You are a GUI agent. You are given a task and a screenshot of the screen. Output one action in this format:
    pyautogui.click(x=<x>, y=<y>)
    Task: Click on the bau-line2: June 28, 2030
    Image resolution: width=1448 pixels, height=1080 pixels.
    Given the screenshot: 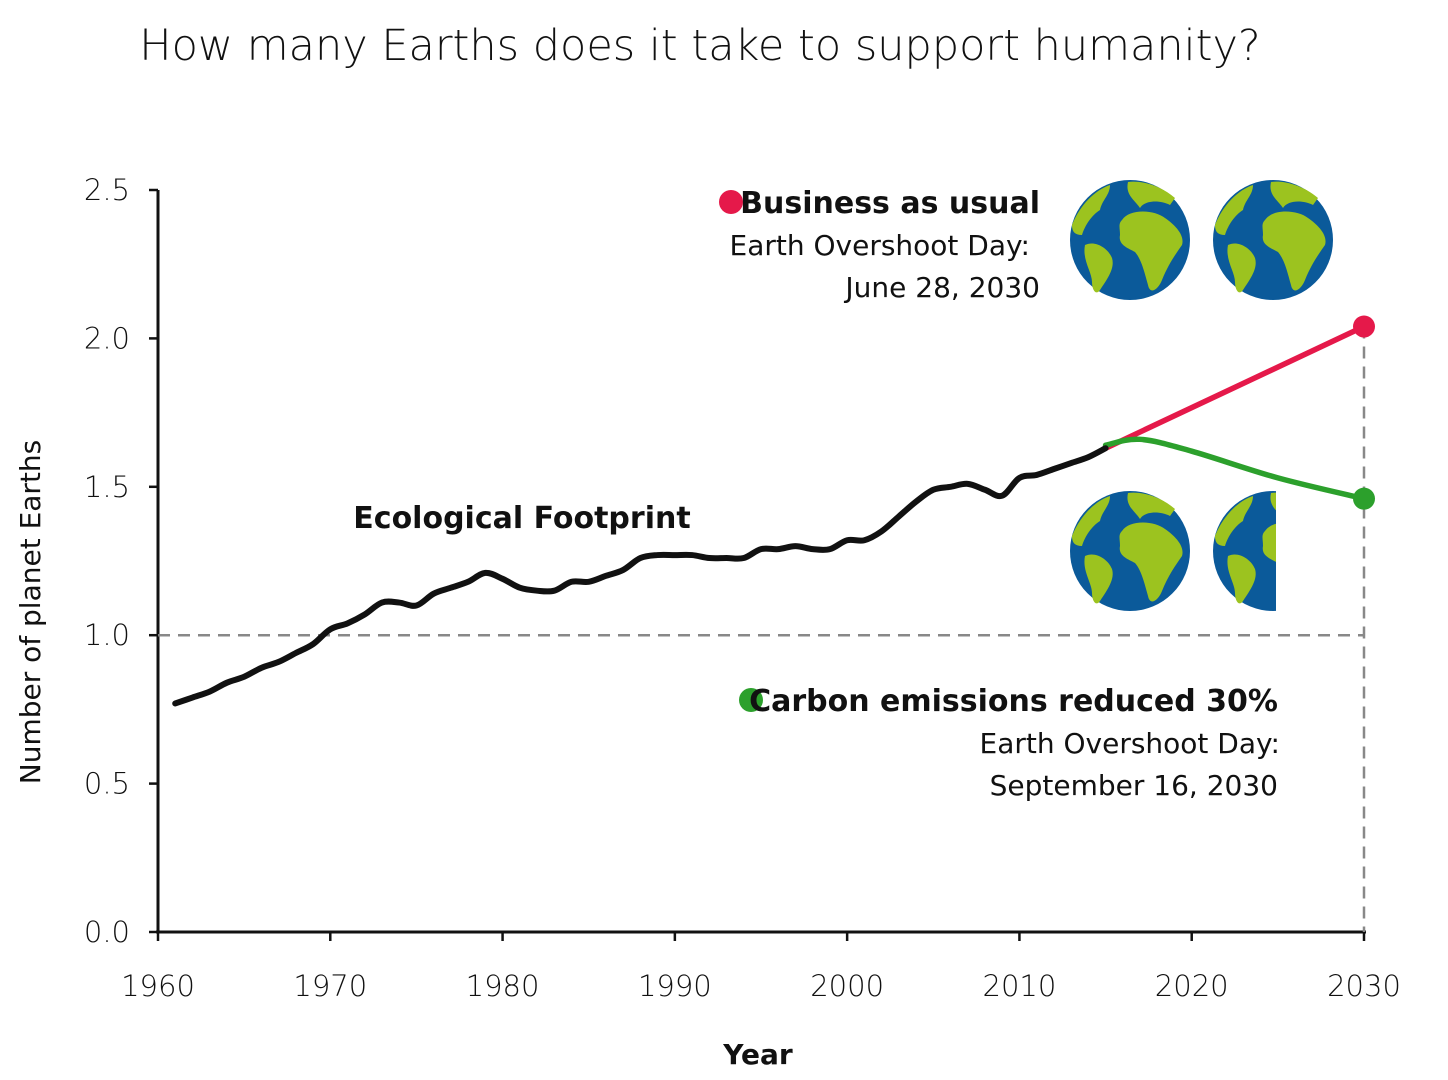 What is the action you would take?
    pyautogui.click(x=941, y=287)
    